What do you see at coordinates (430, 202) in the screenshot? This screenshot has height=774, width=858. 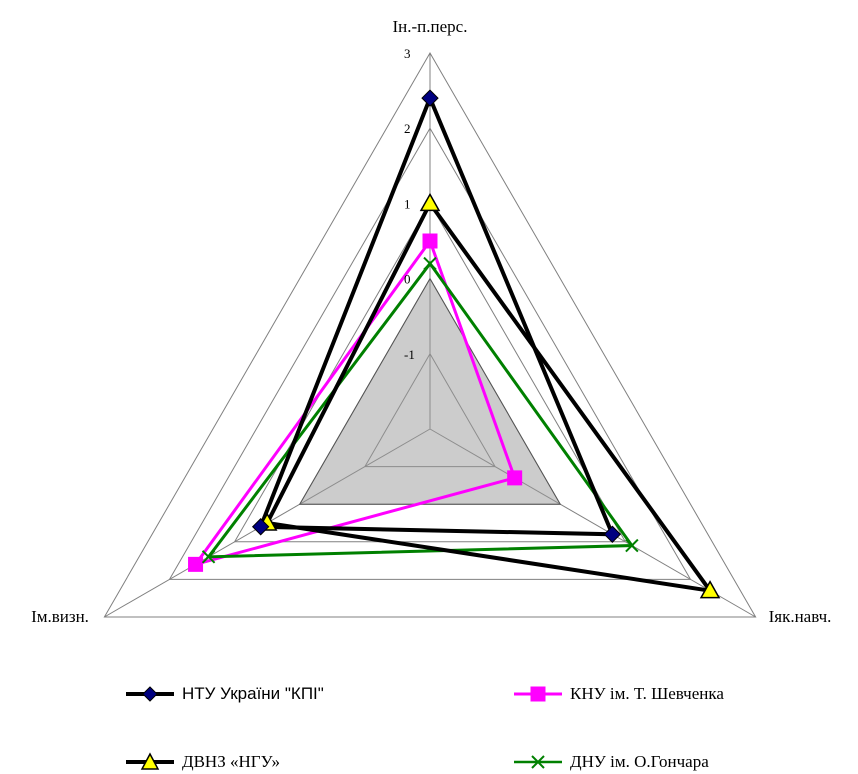 I see `marker-s2-p0` at bounding box center [430, 202].